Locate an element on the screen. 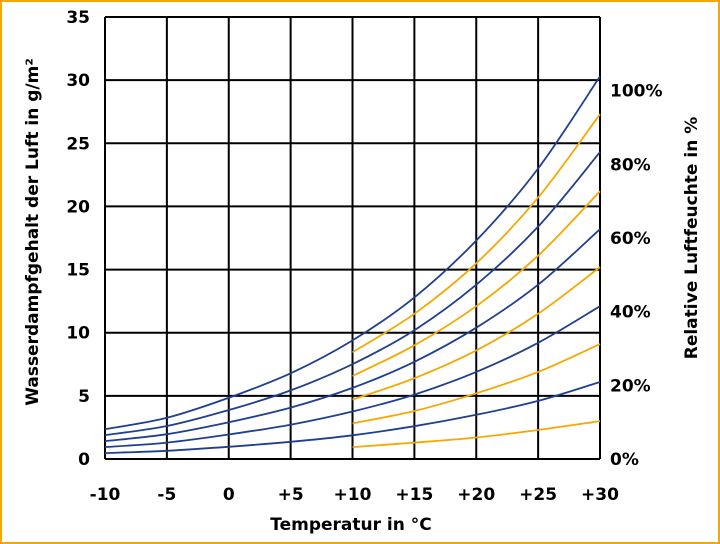 This screenshot has height=544, width=720. x-tick-labels: -10 -5 0 +5 +10 +15 +20 +25 +30 is located at coordinates (354, 495).